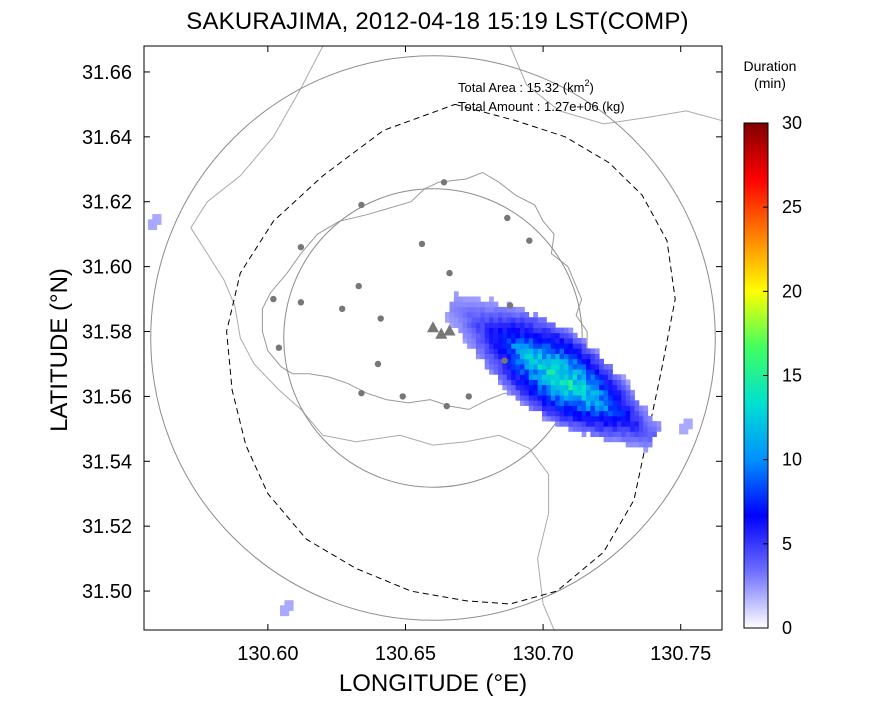 The image size is (875, 723). I want to click on colorbar-tick-label: 20, so click(792, 291).